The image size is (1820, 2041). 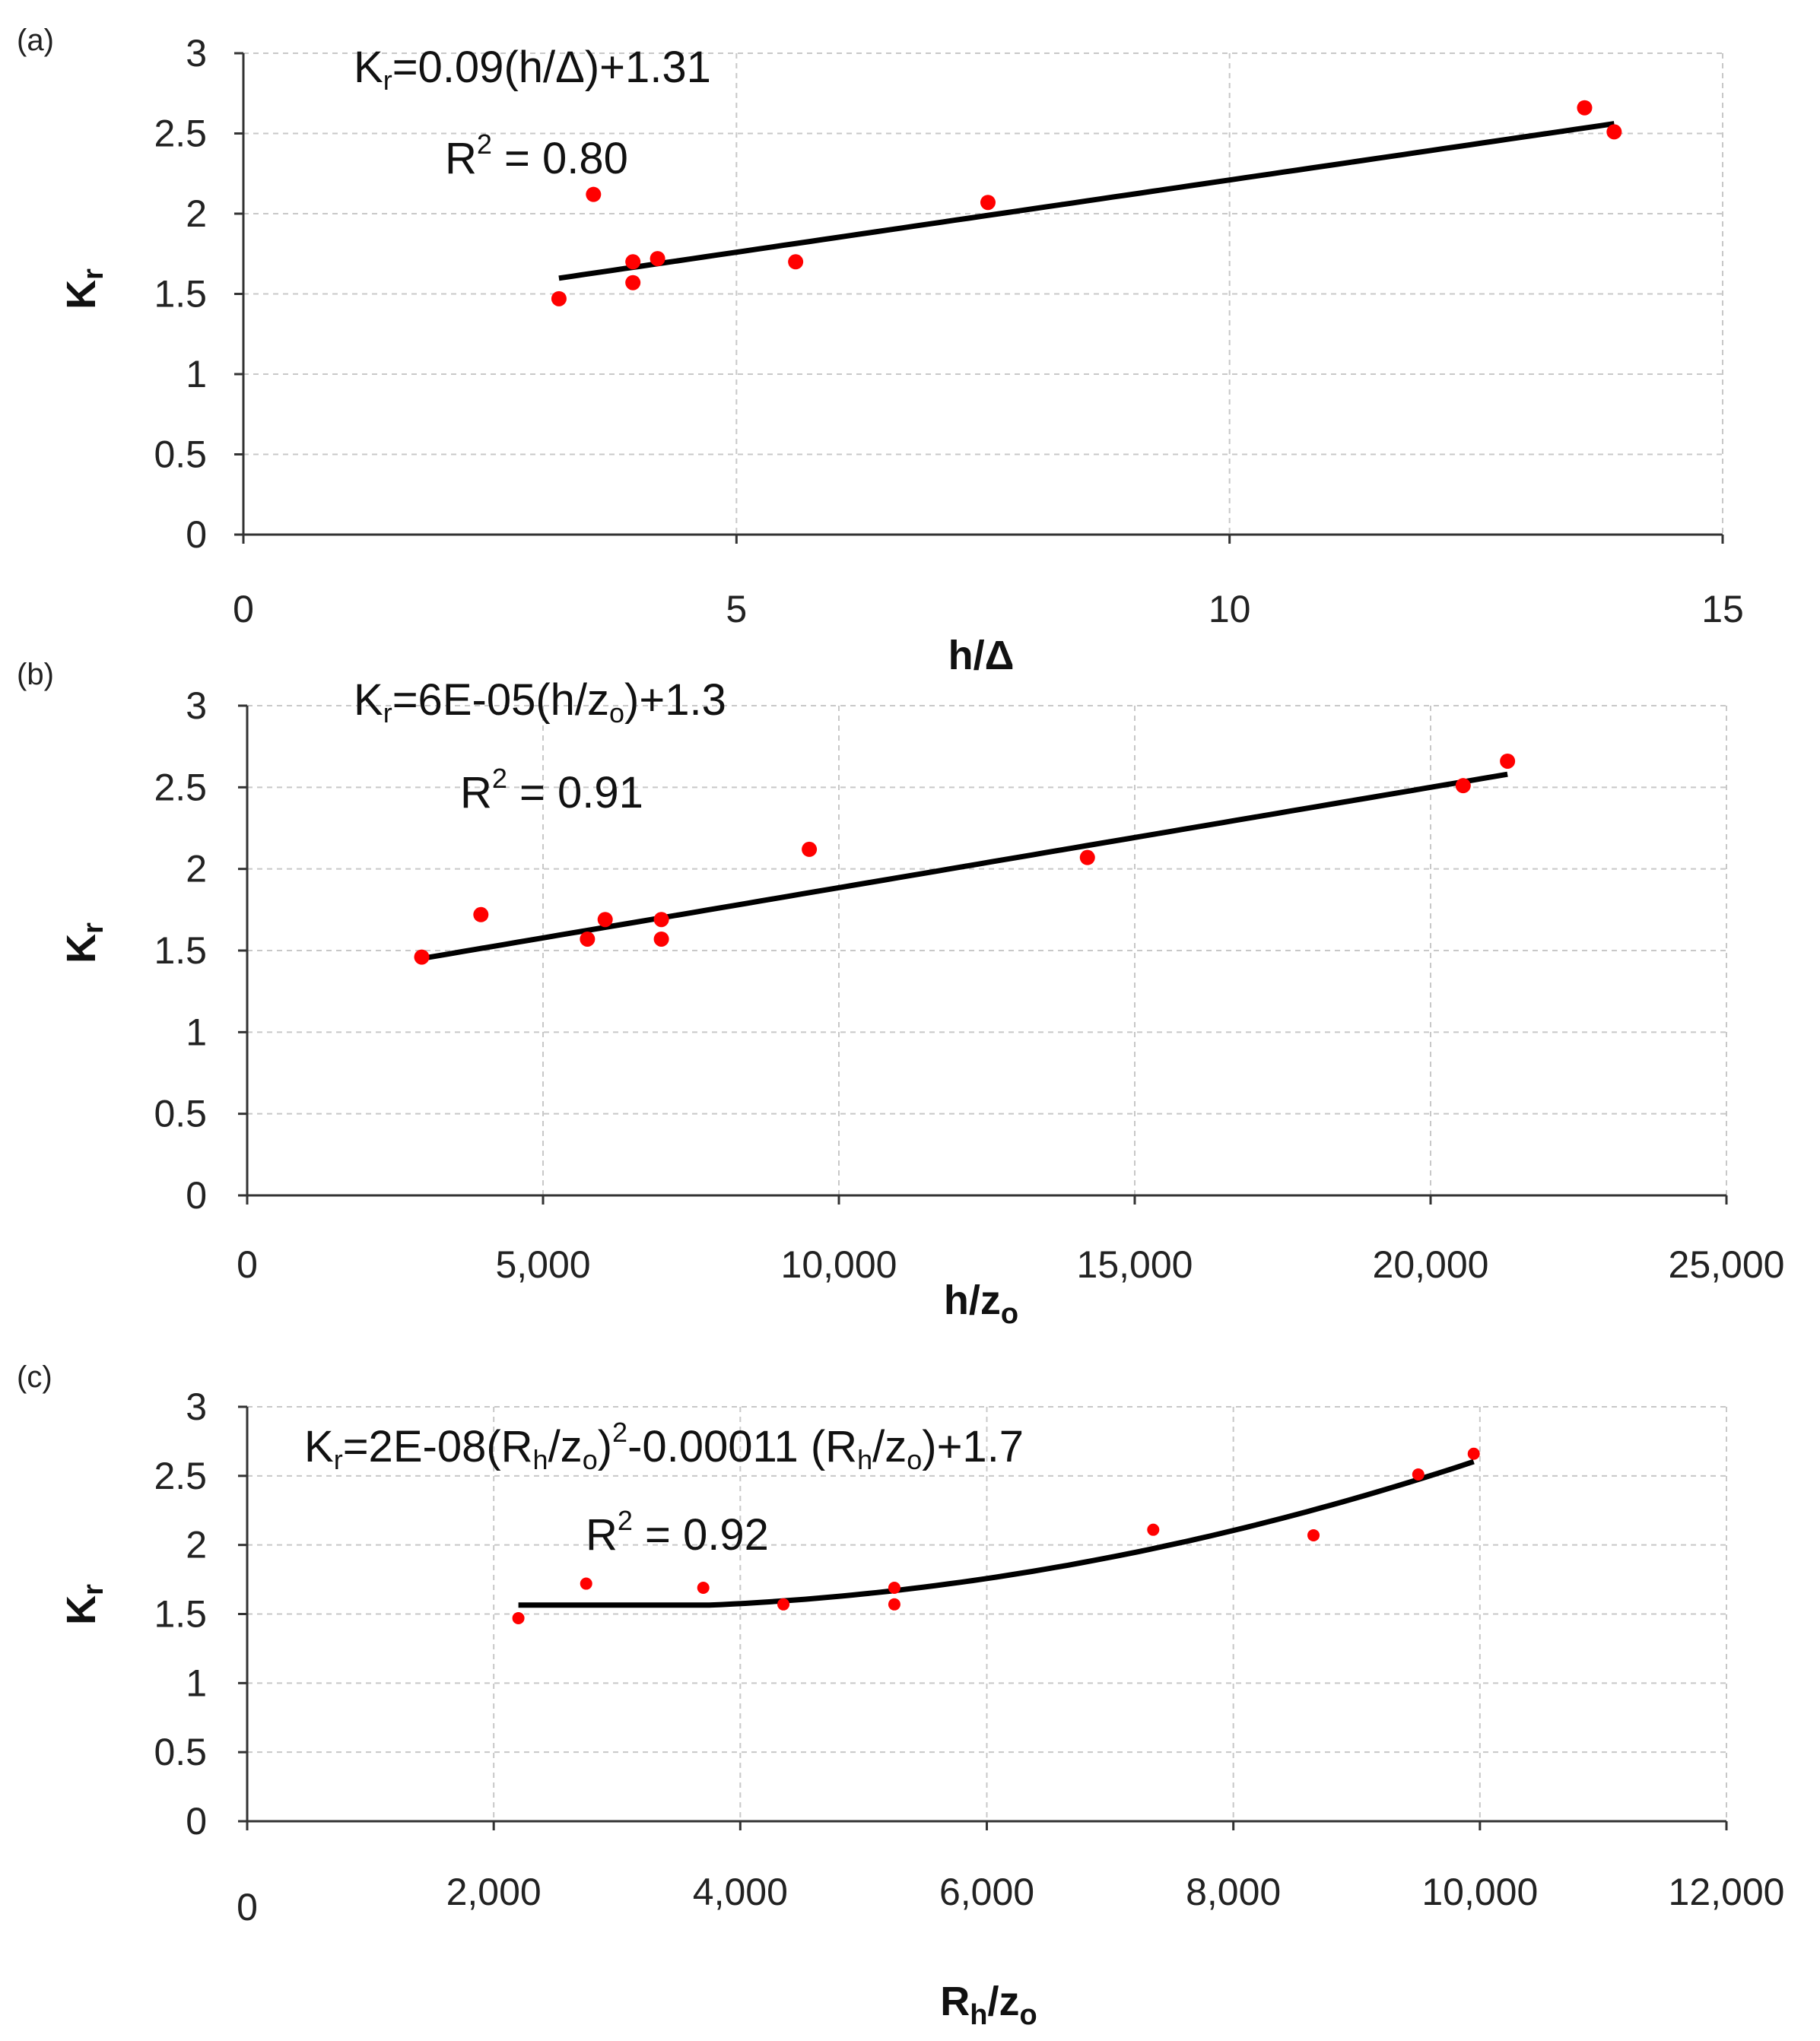 I want to click on x-title-sub2: o, so click(x=1028, y=2015).